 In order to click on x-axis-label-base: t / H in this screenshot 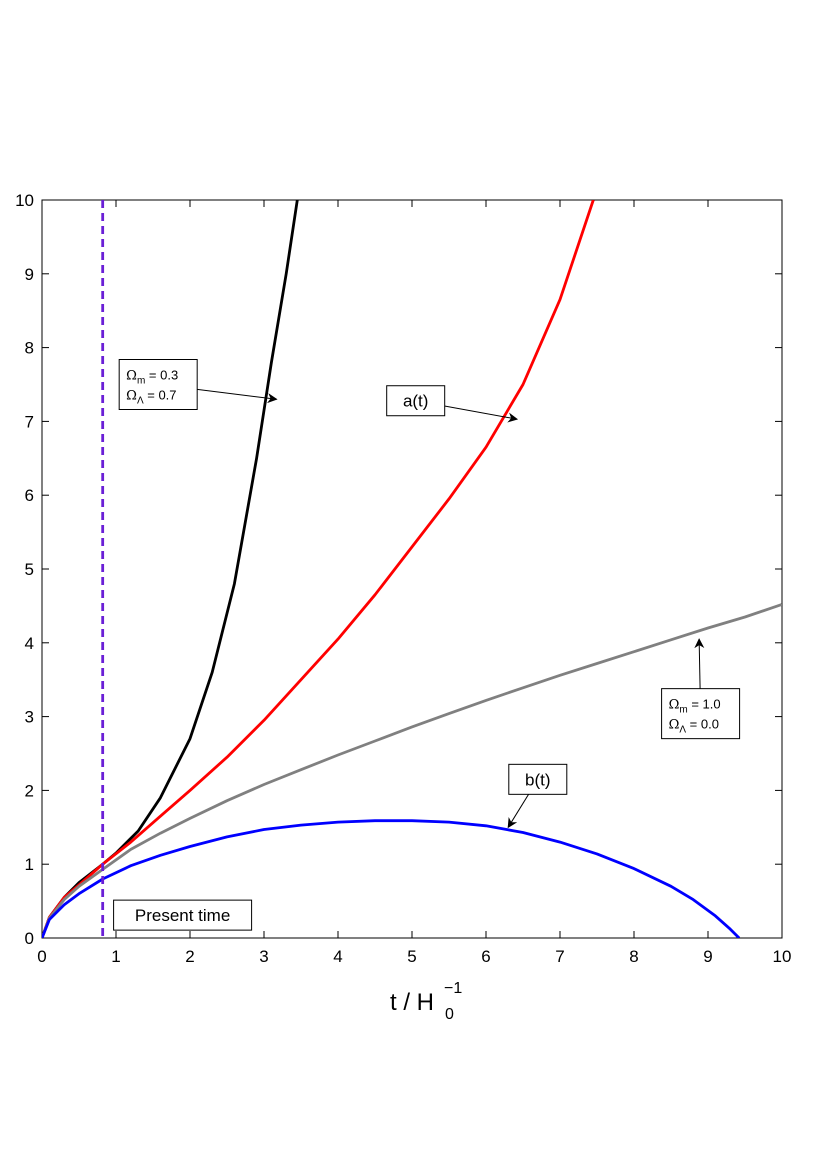, I will do `click(412, 1002)`.